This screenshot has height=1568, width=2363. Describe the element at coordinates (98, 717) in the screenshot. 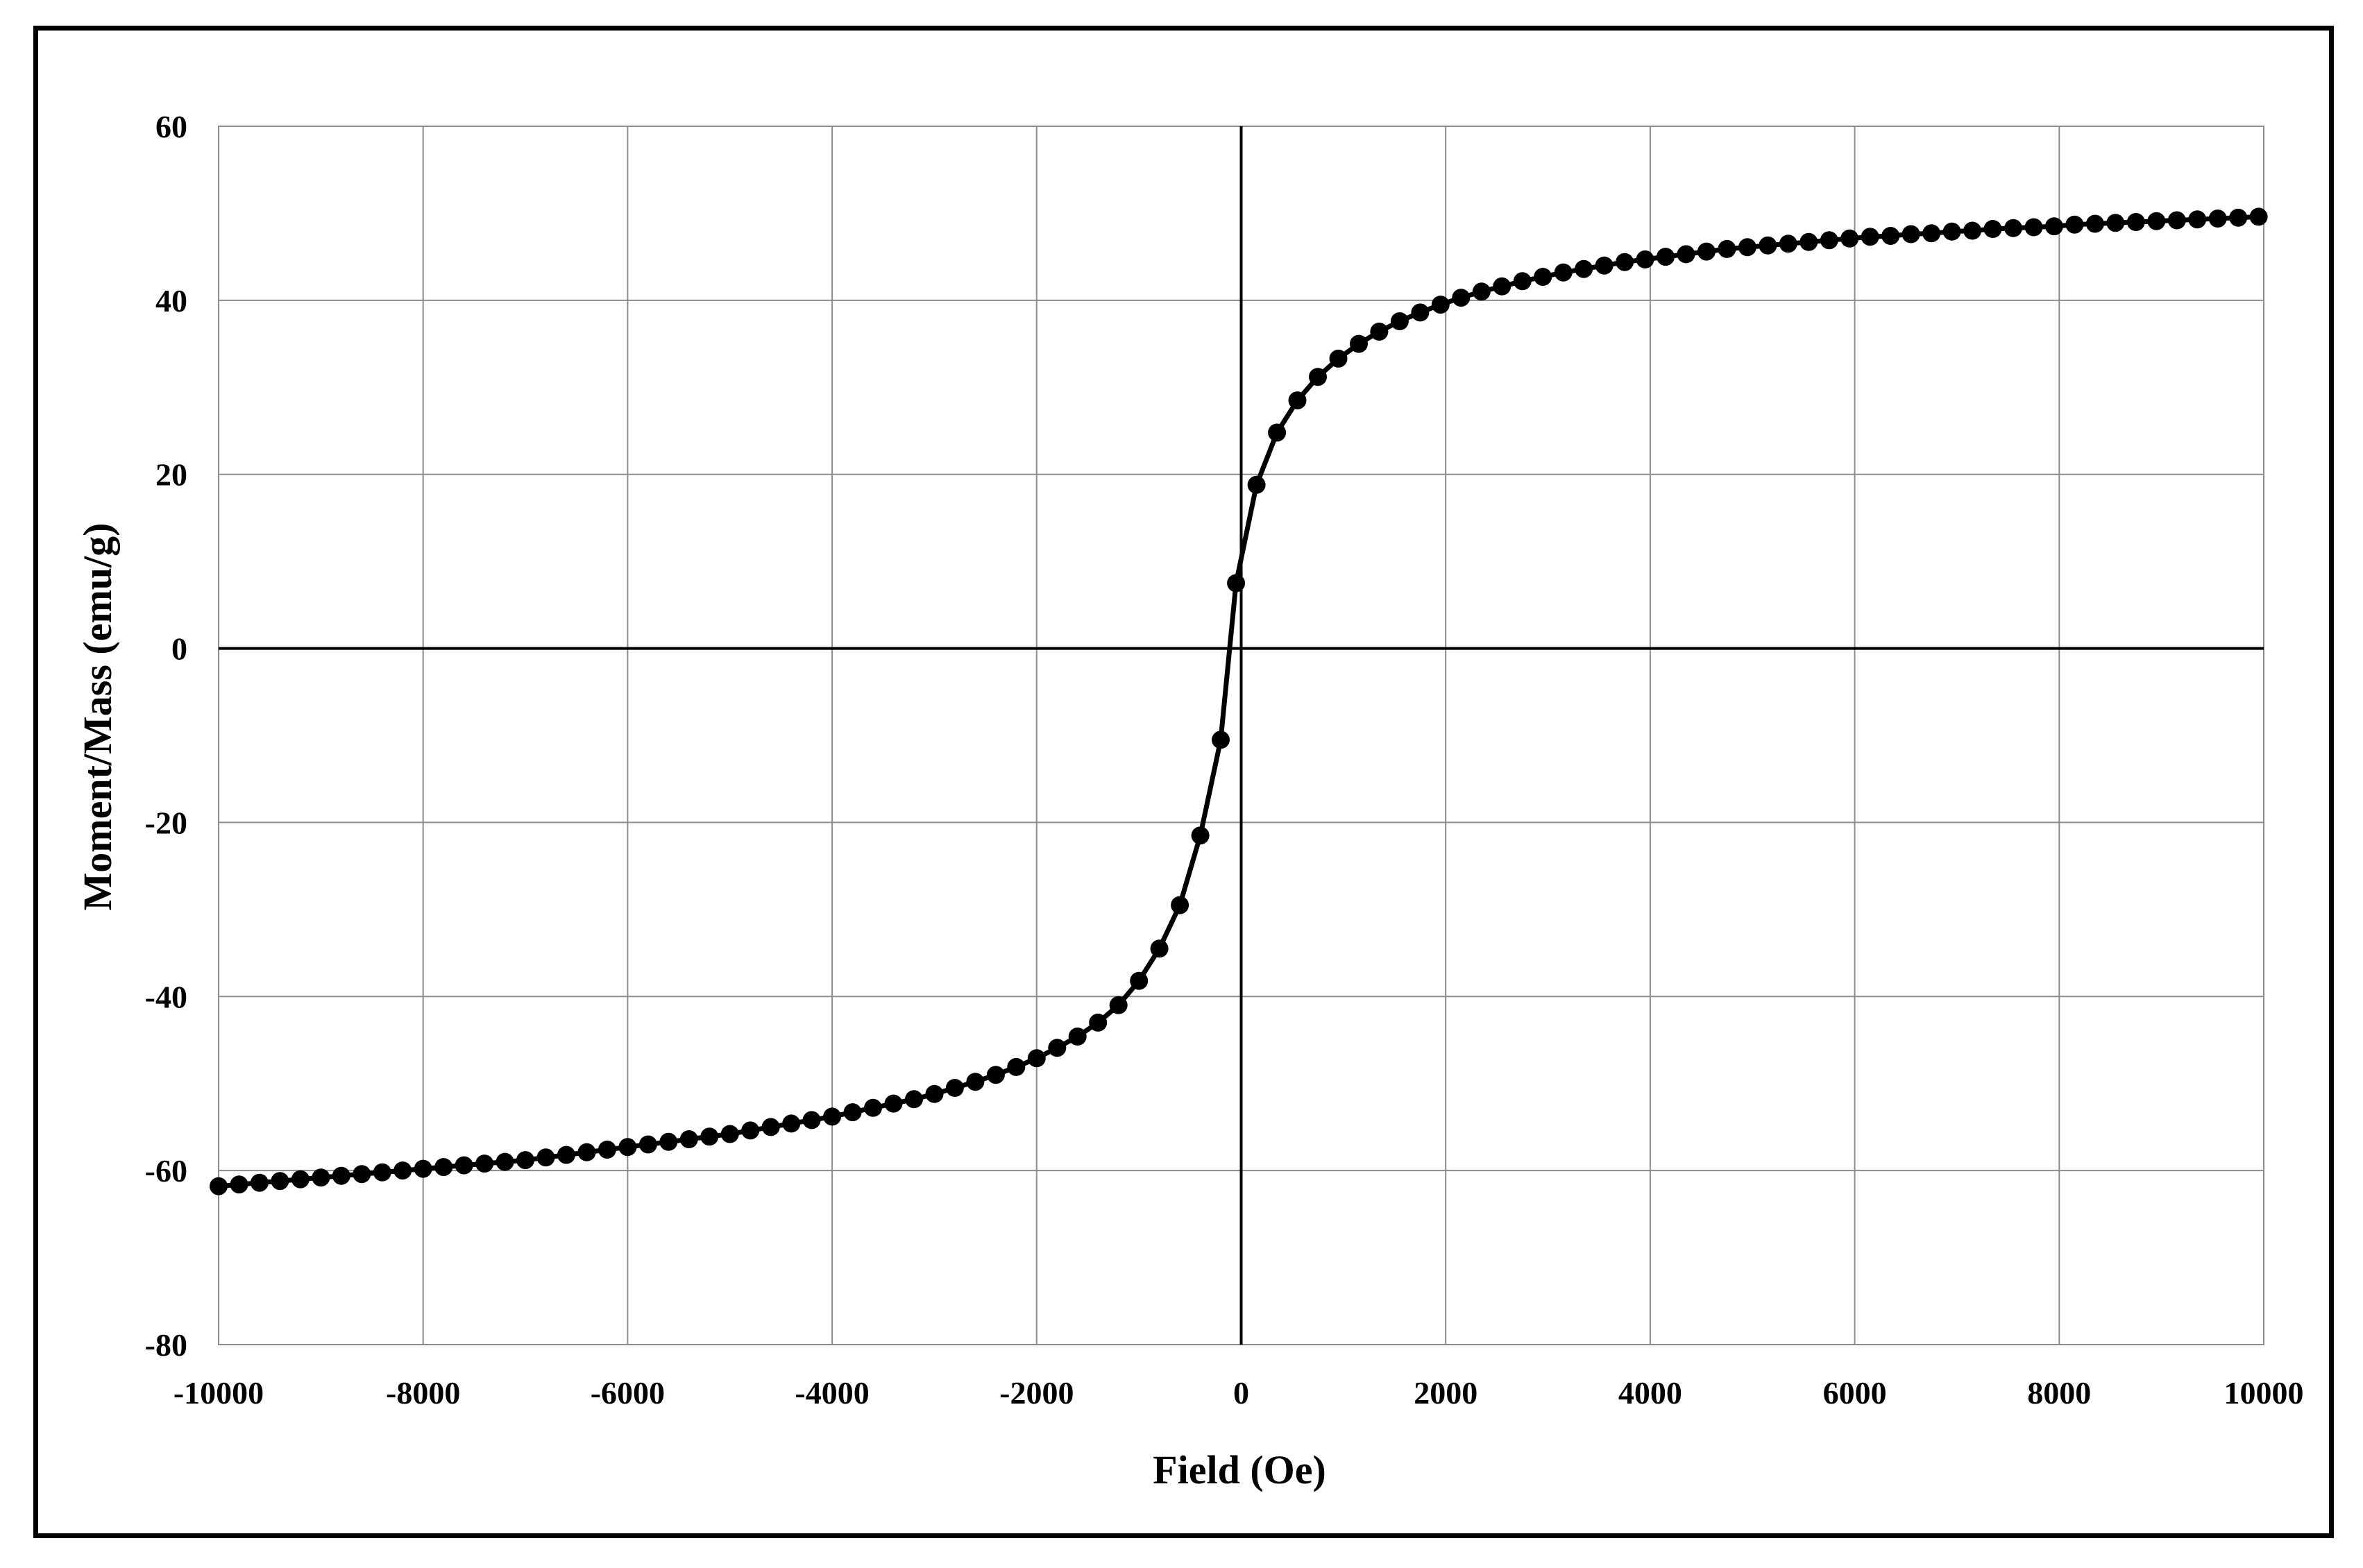

I see `y-axis-title: Moment/Mass (emu/g)` at that location.